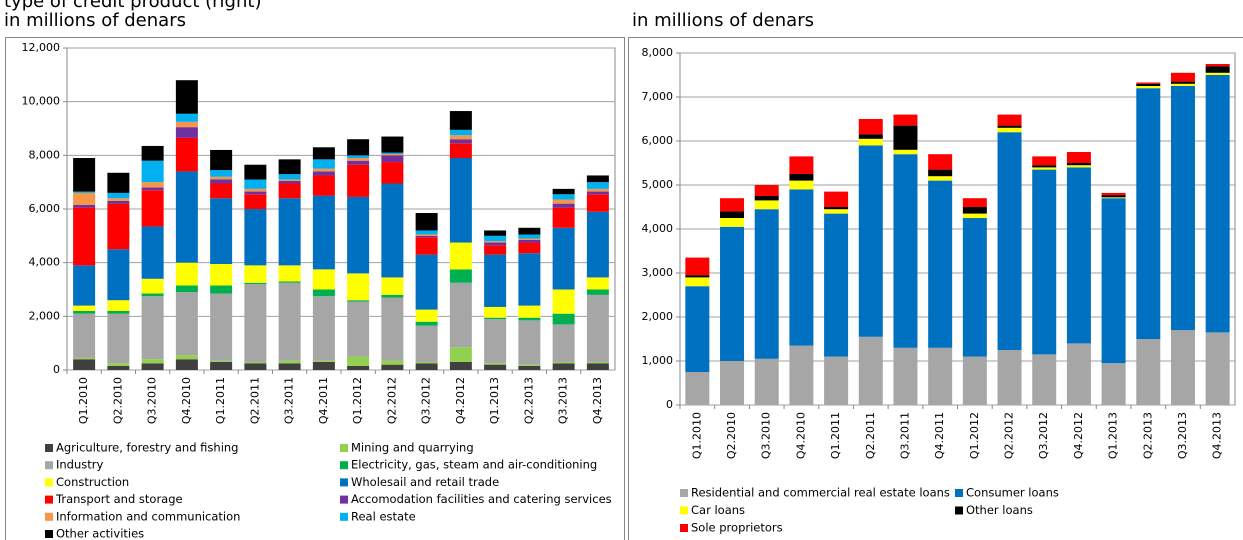 This screenshot has height=540, width=1243. I want to click on x-tick-label: Q3.2012, so click(426, 400).